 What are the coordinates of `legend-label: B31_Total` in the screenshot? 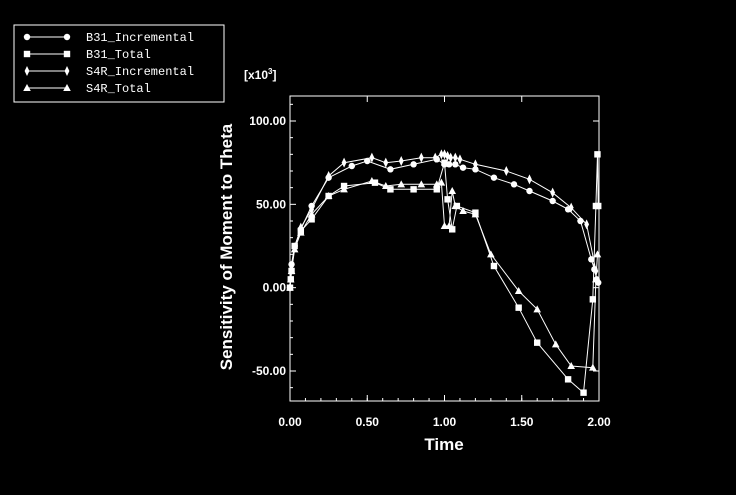 It's located at (118, 55).